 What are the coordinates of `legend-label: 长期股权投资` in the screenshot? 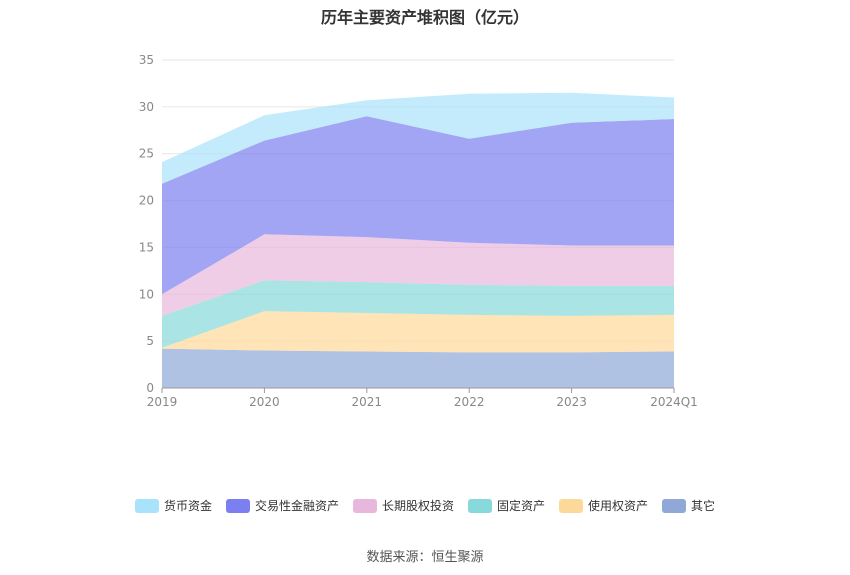 It's located at (418, 505).